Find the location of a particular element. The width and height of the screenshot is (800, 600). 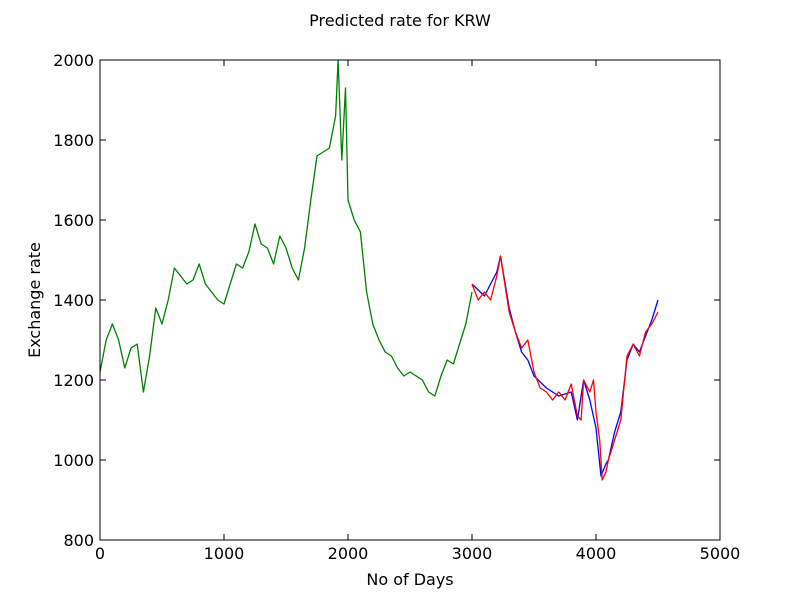

y-tick-label: 1800 is located at coordinates (73, 140).